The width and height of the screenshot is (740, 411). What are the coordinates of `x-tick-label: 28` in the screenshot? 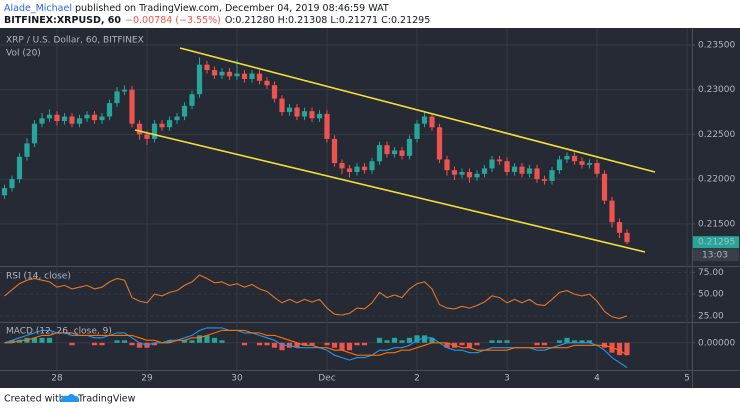 It's located at (57, 379).